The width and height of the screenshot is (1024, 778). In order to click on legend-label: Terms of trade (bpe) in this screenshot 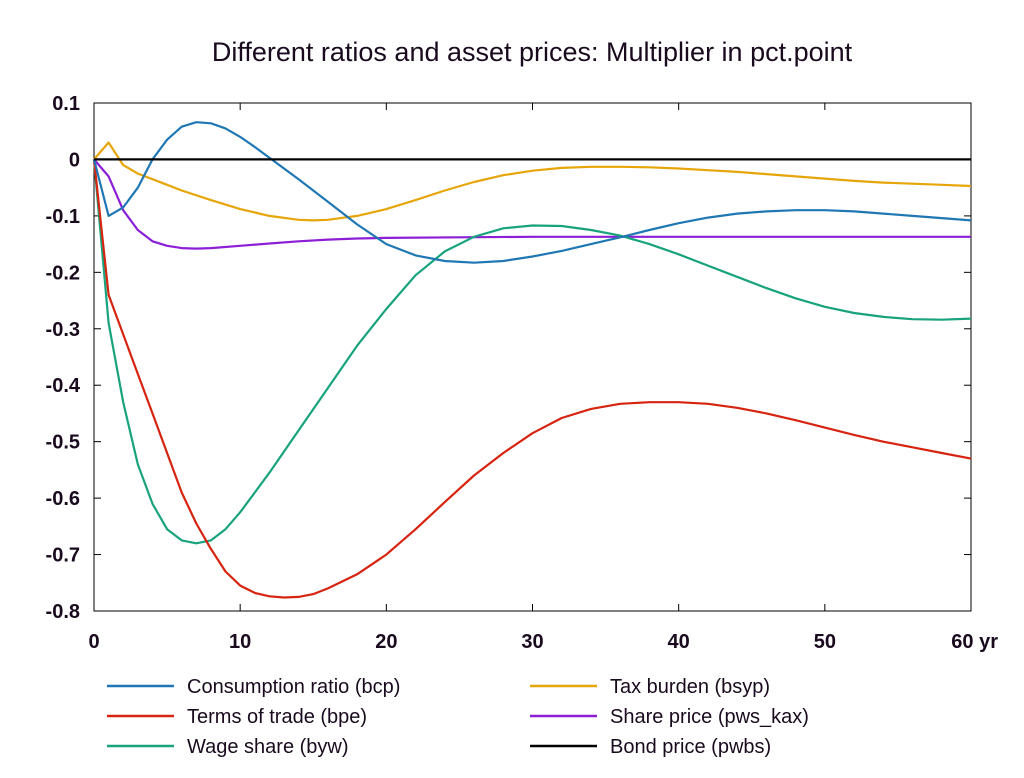, I will do `click(277, 717)`.